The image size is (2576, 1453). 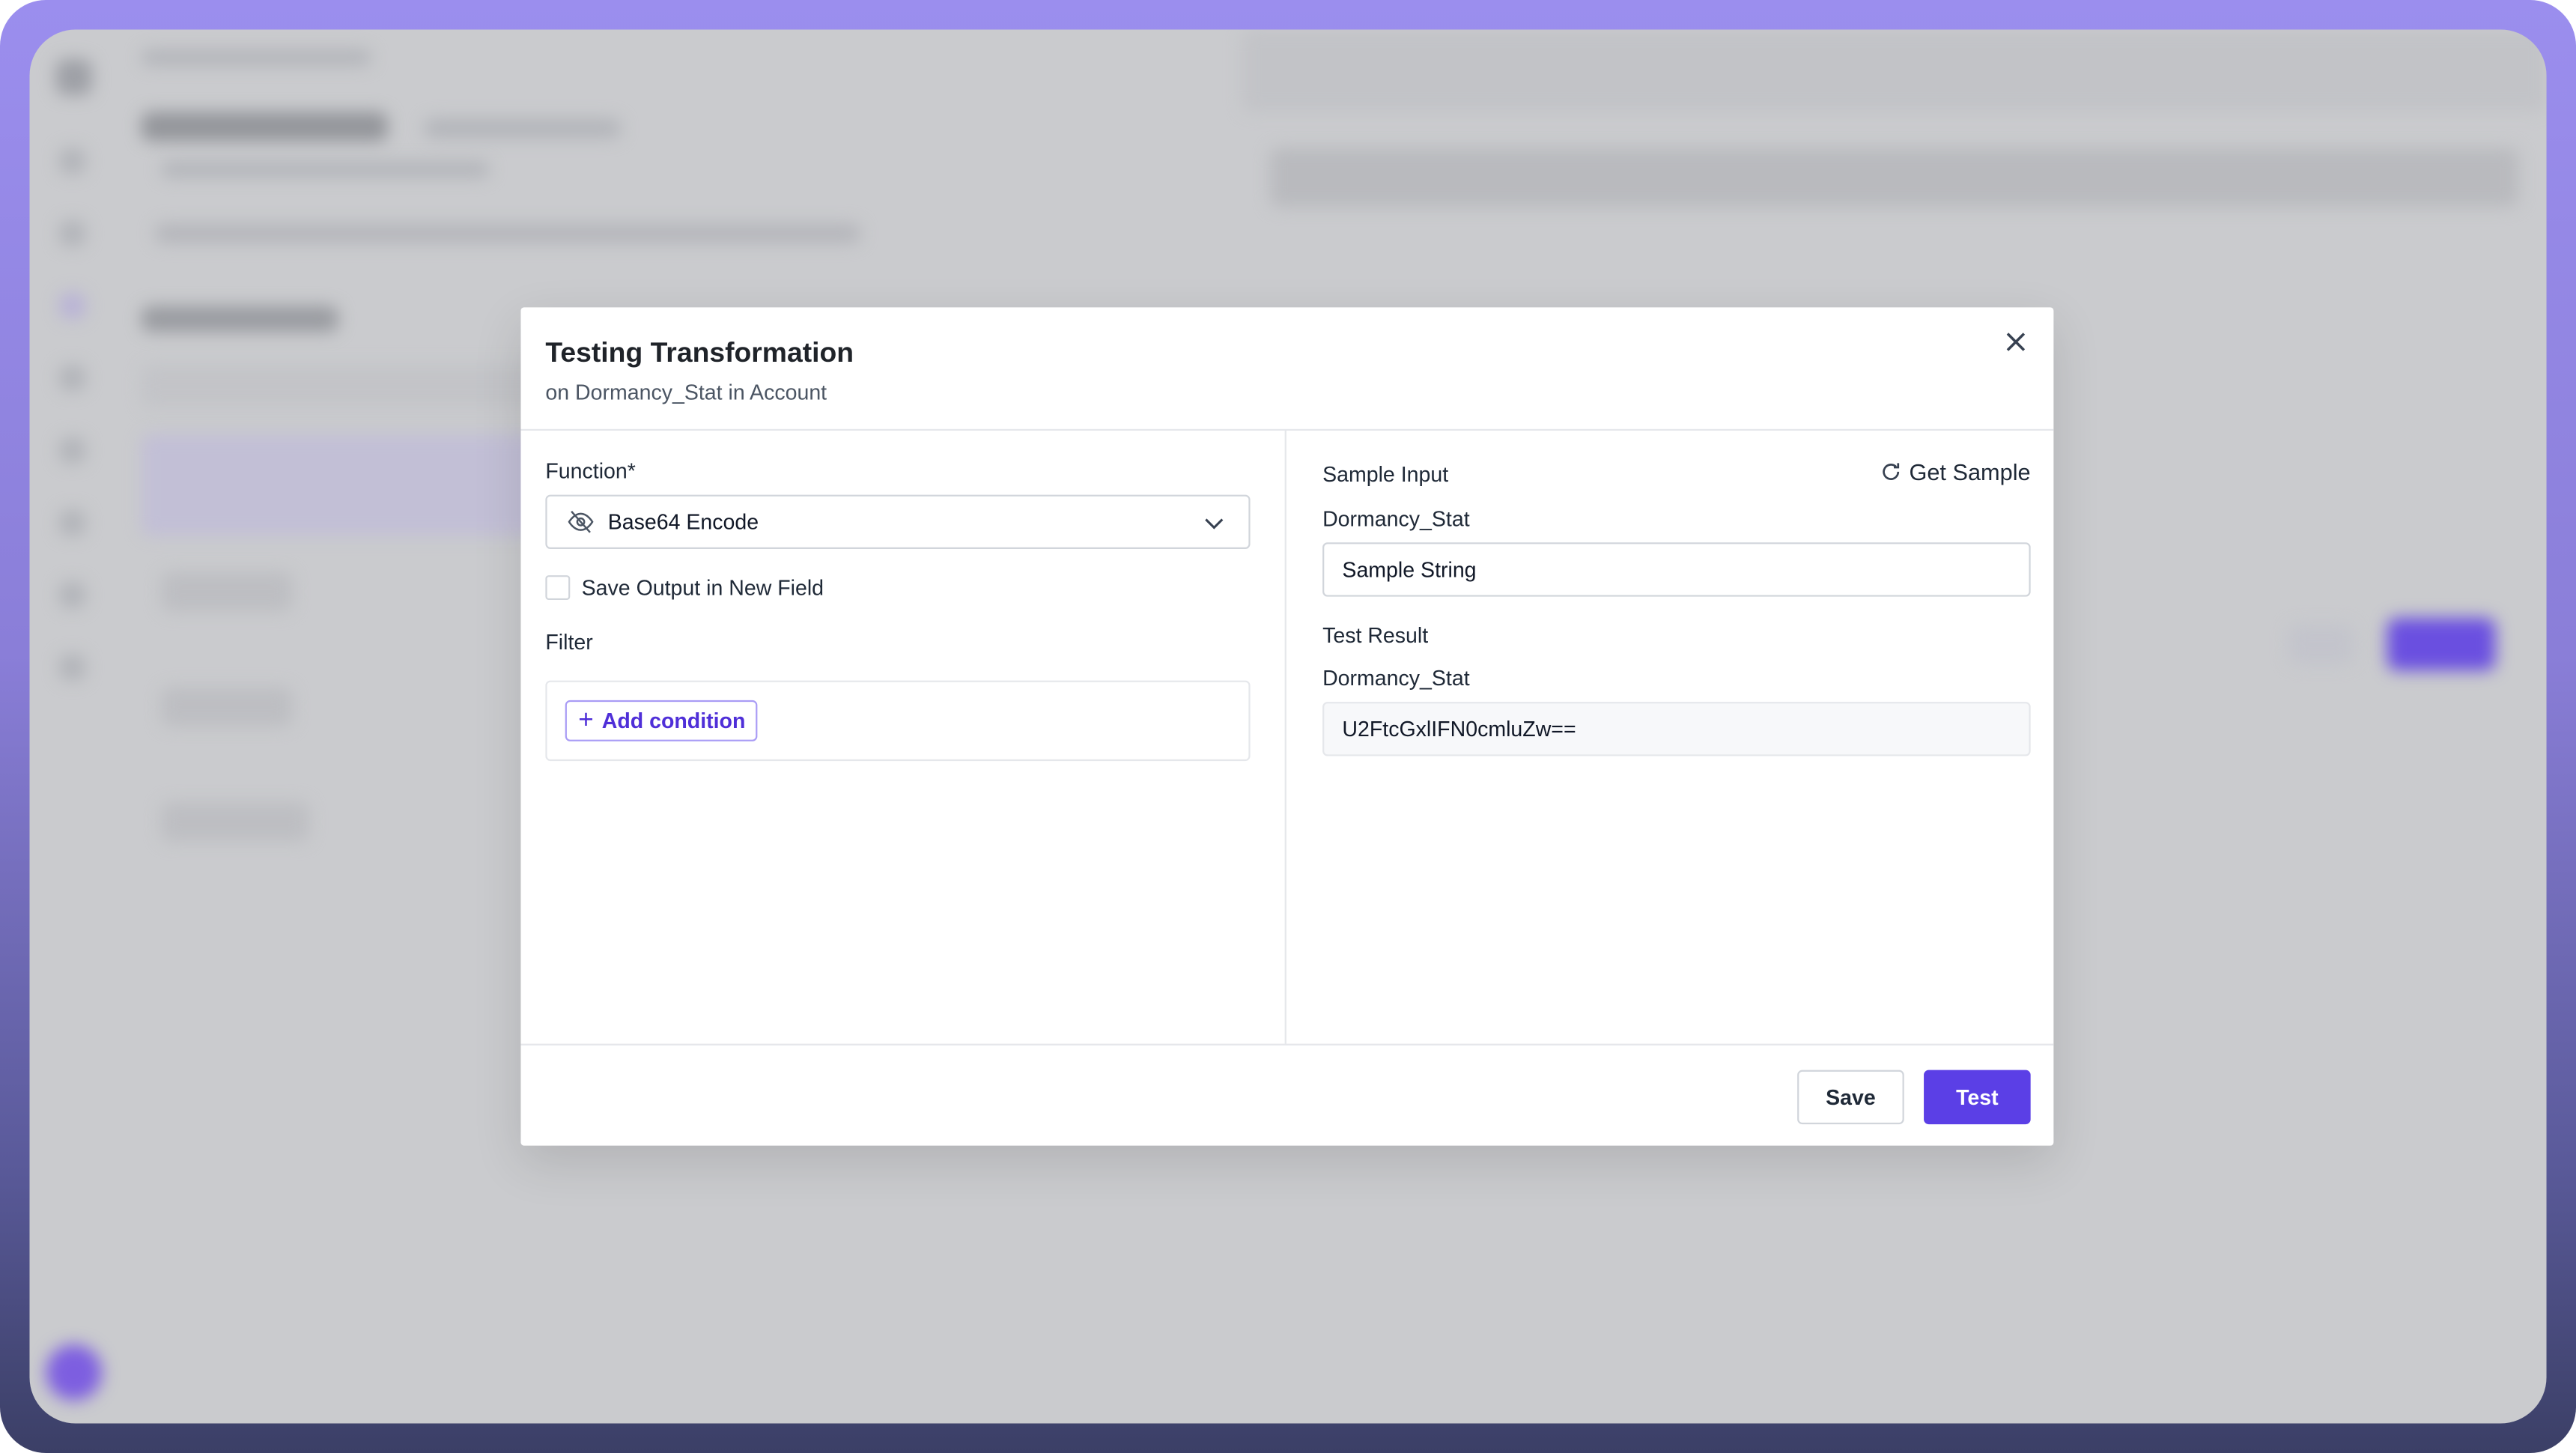 What do you see at coordinates (898, 721) in the screenshot?
I see `filter-box: + Add condition` at bounding box center [898, 721].